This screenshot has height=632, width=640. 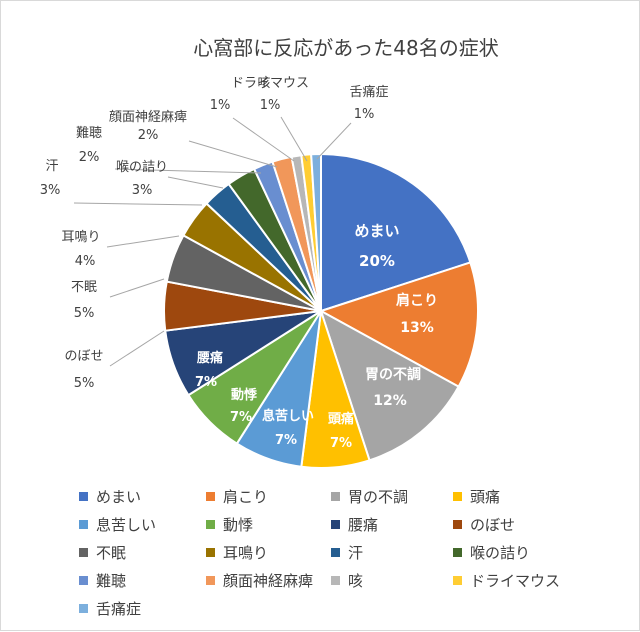 I want to click on legend-item: のぼせ, so click(x=484, y=524).